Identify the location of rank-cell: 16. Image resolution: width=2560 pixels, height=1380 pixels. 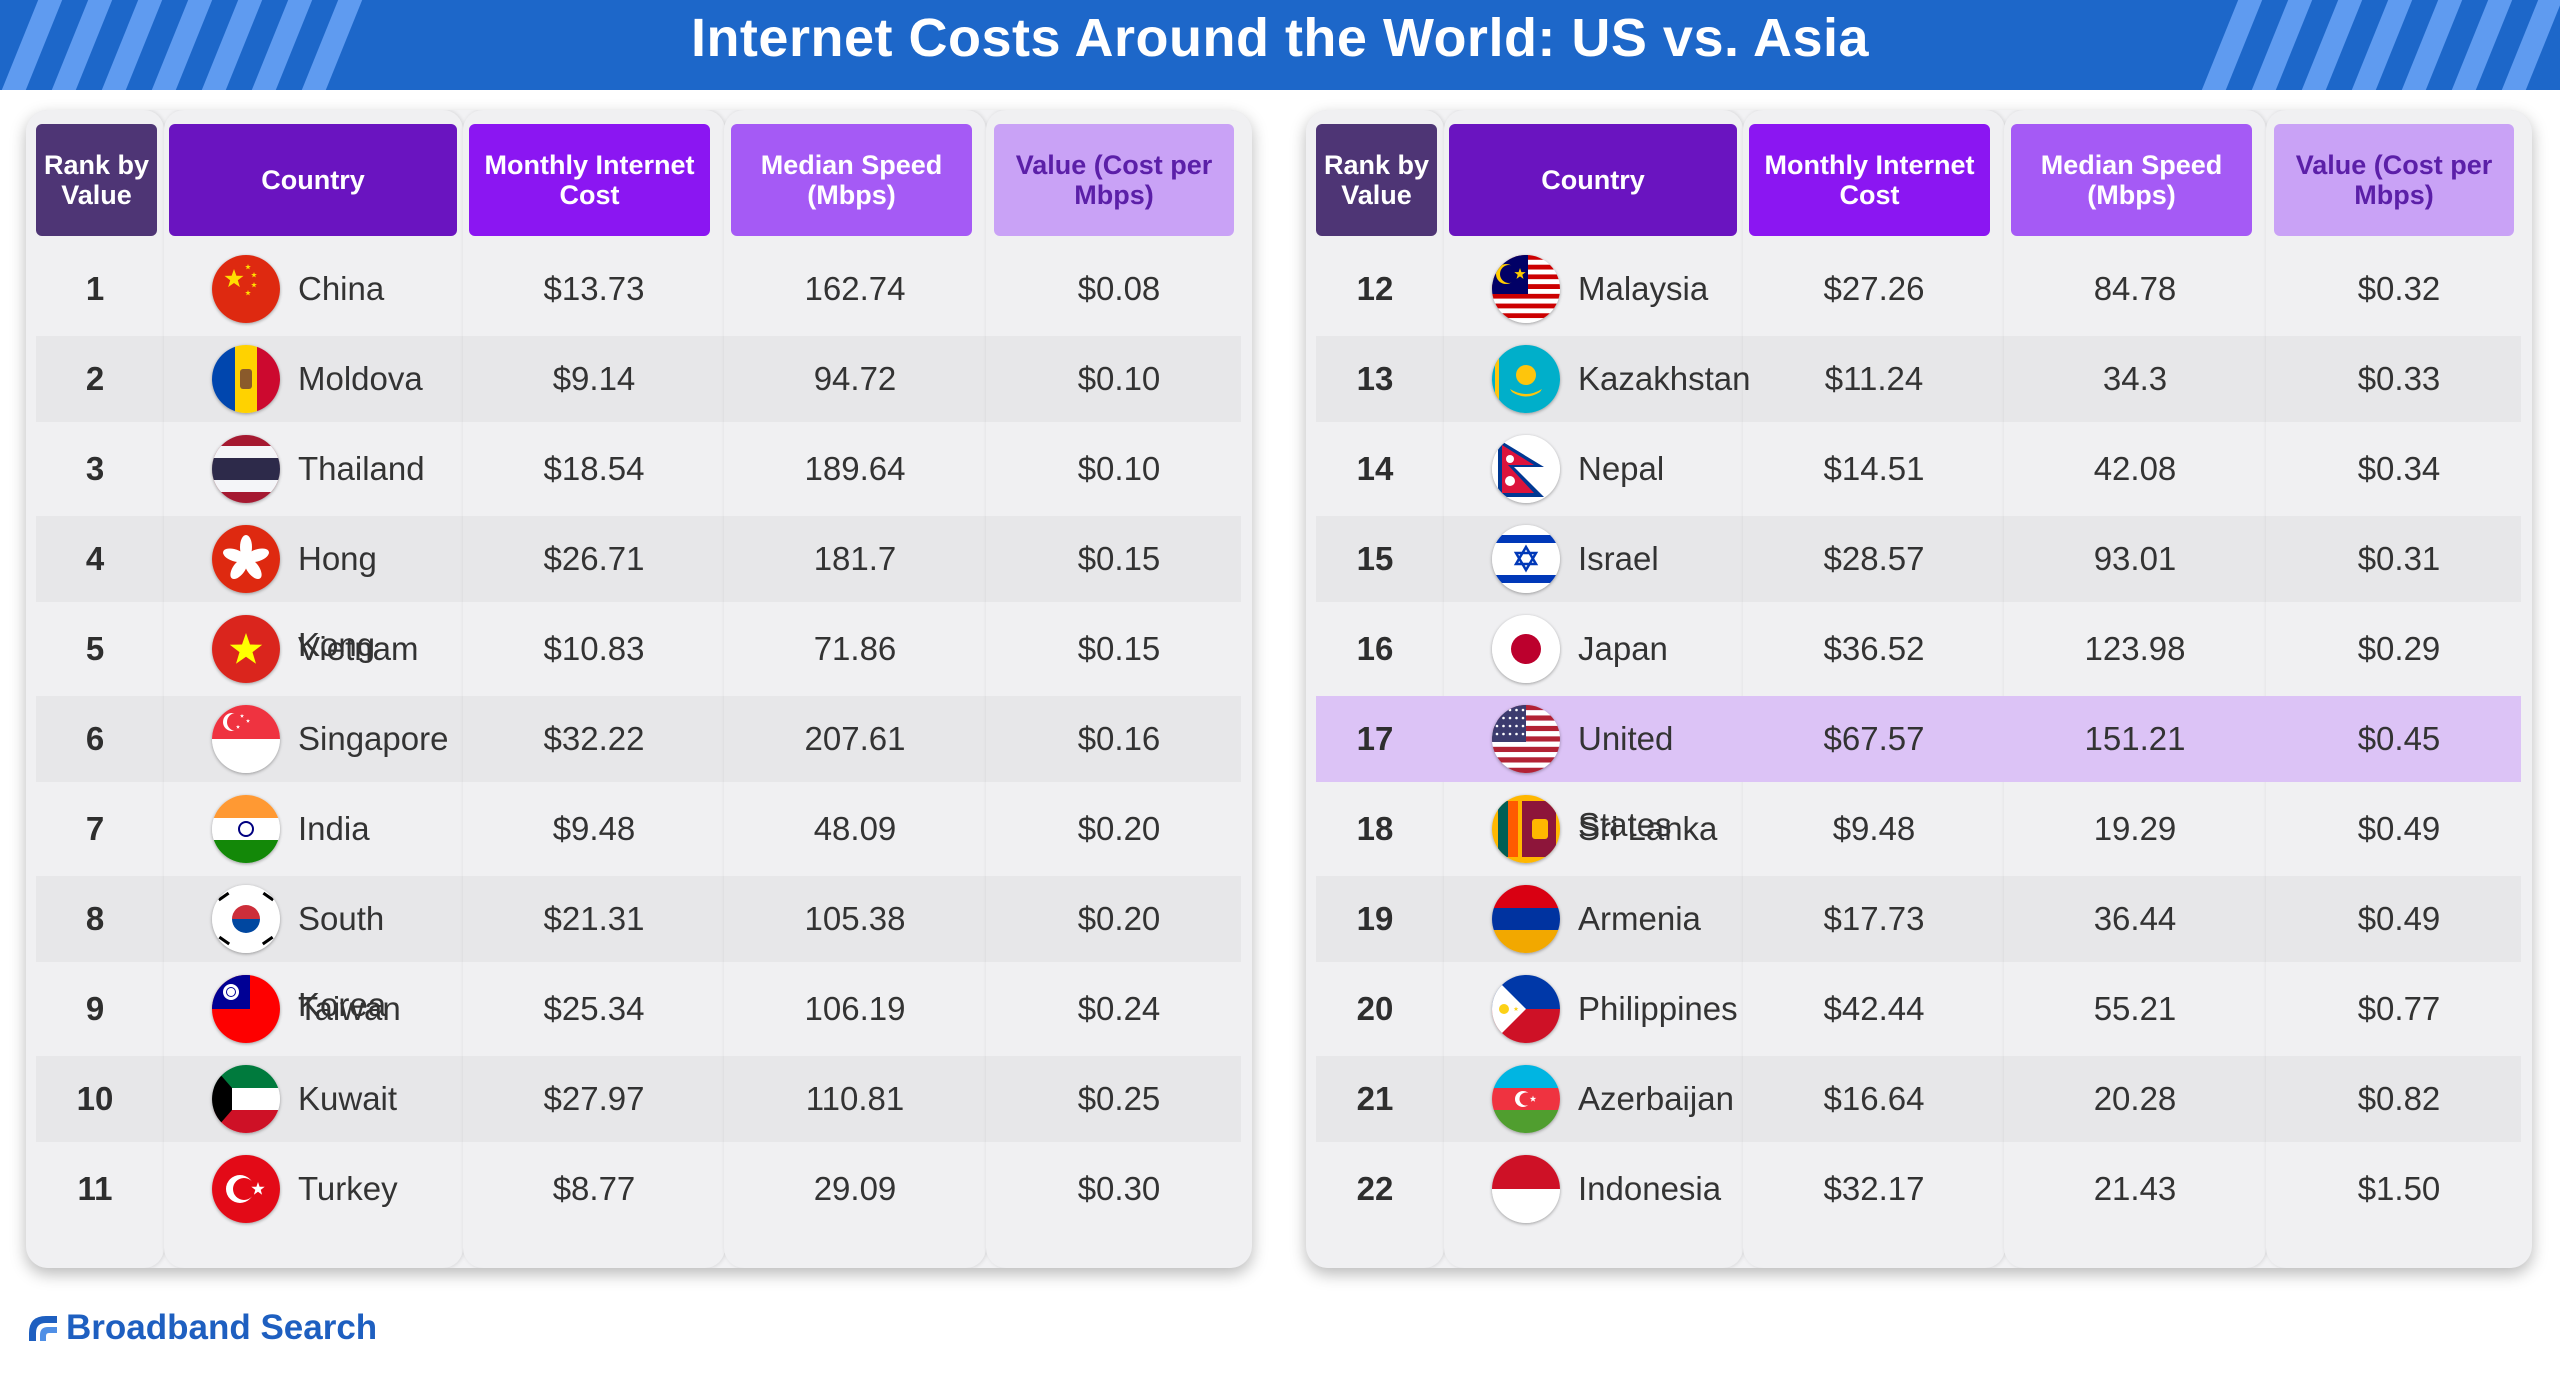
(1375, 648).